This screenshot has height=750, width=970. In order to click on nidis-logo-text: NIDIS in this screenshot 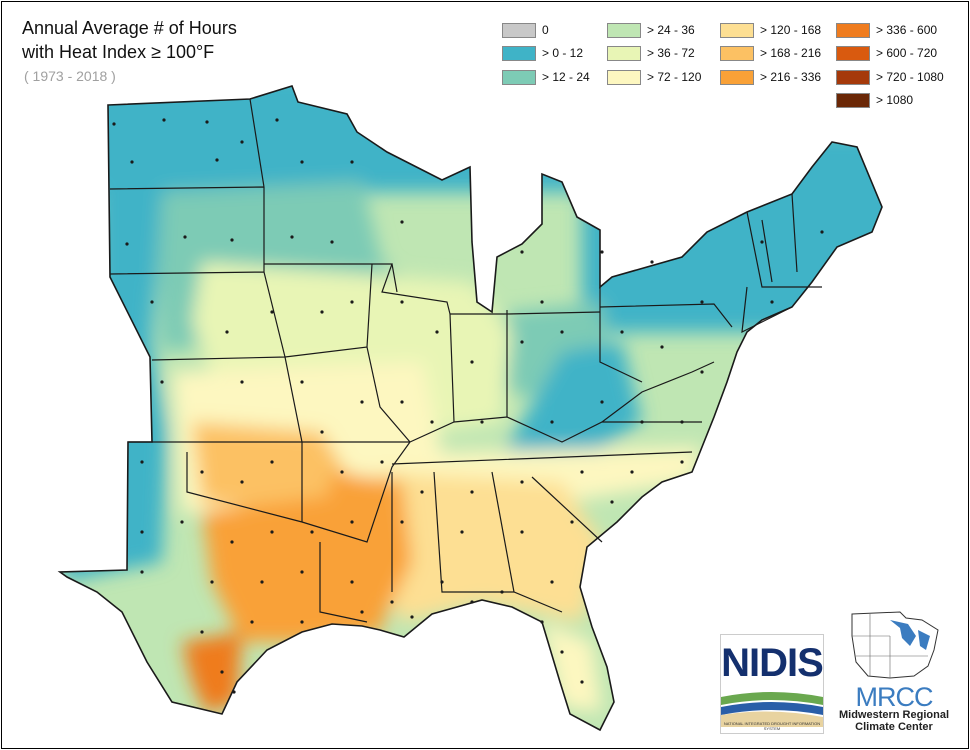, I will do `click(772, 663)`.